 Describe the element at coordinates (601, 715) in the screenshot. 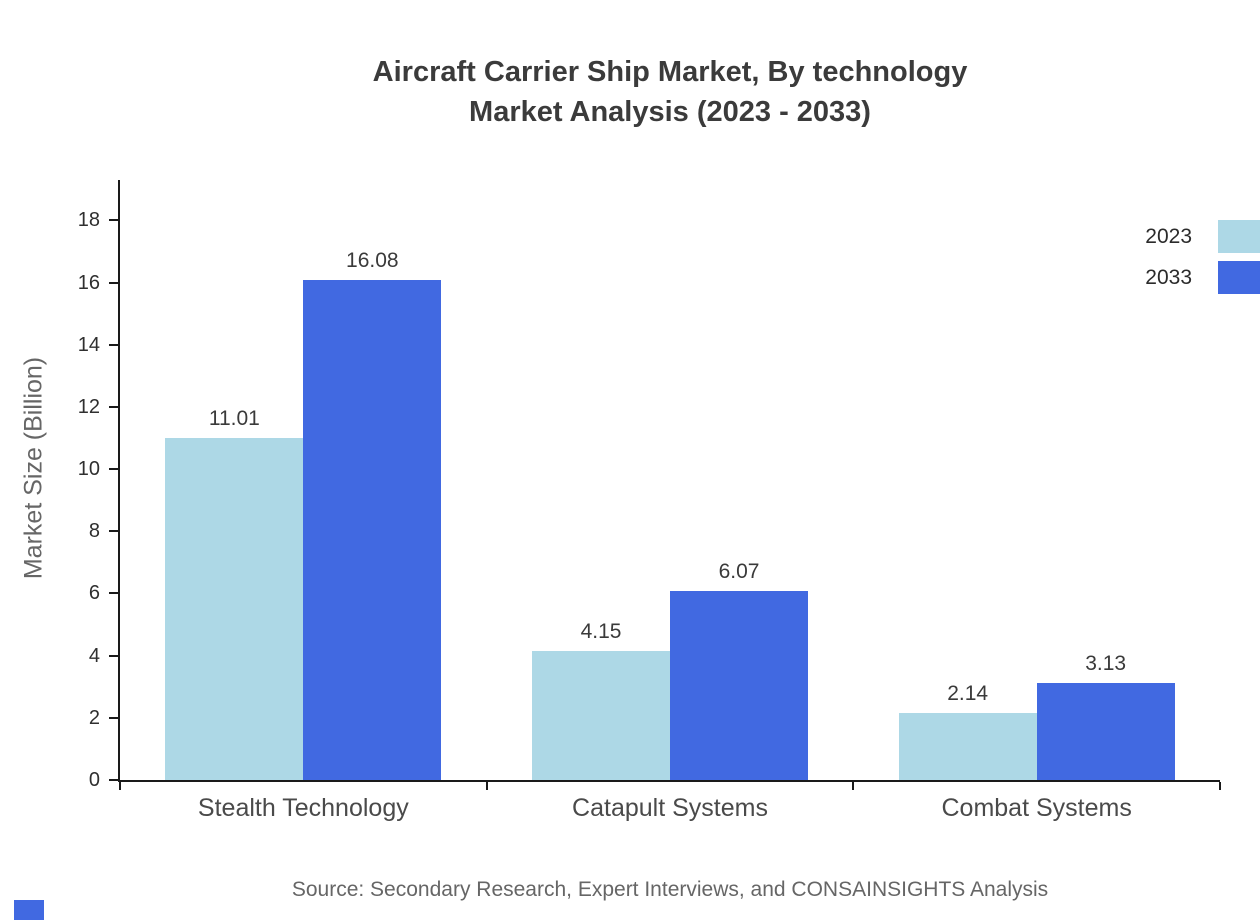

I see `bar-2023-catapult-systems` at that location.